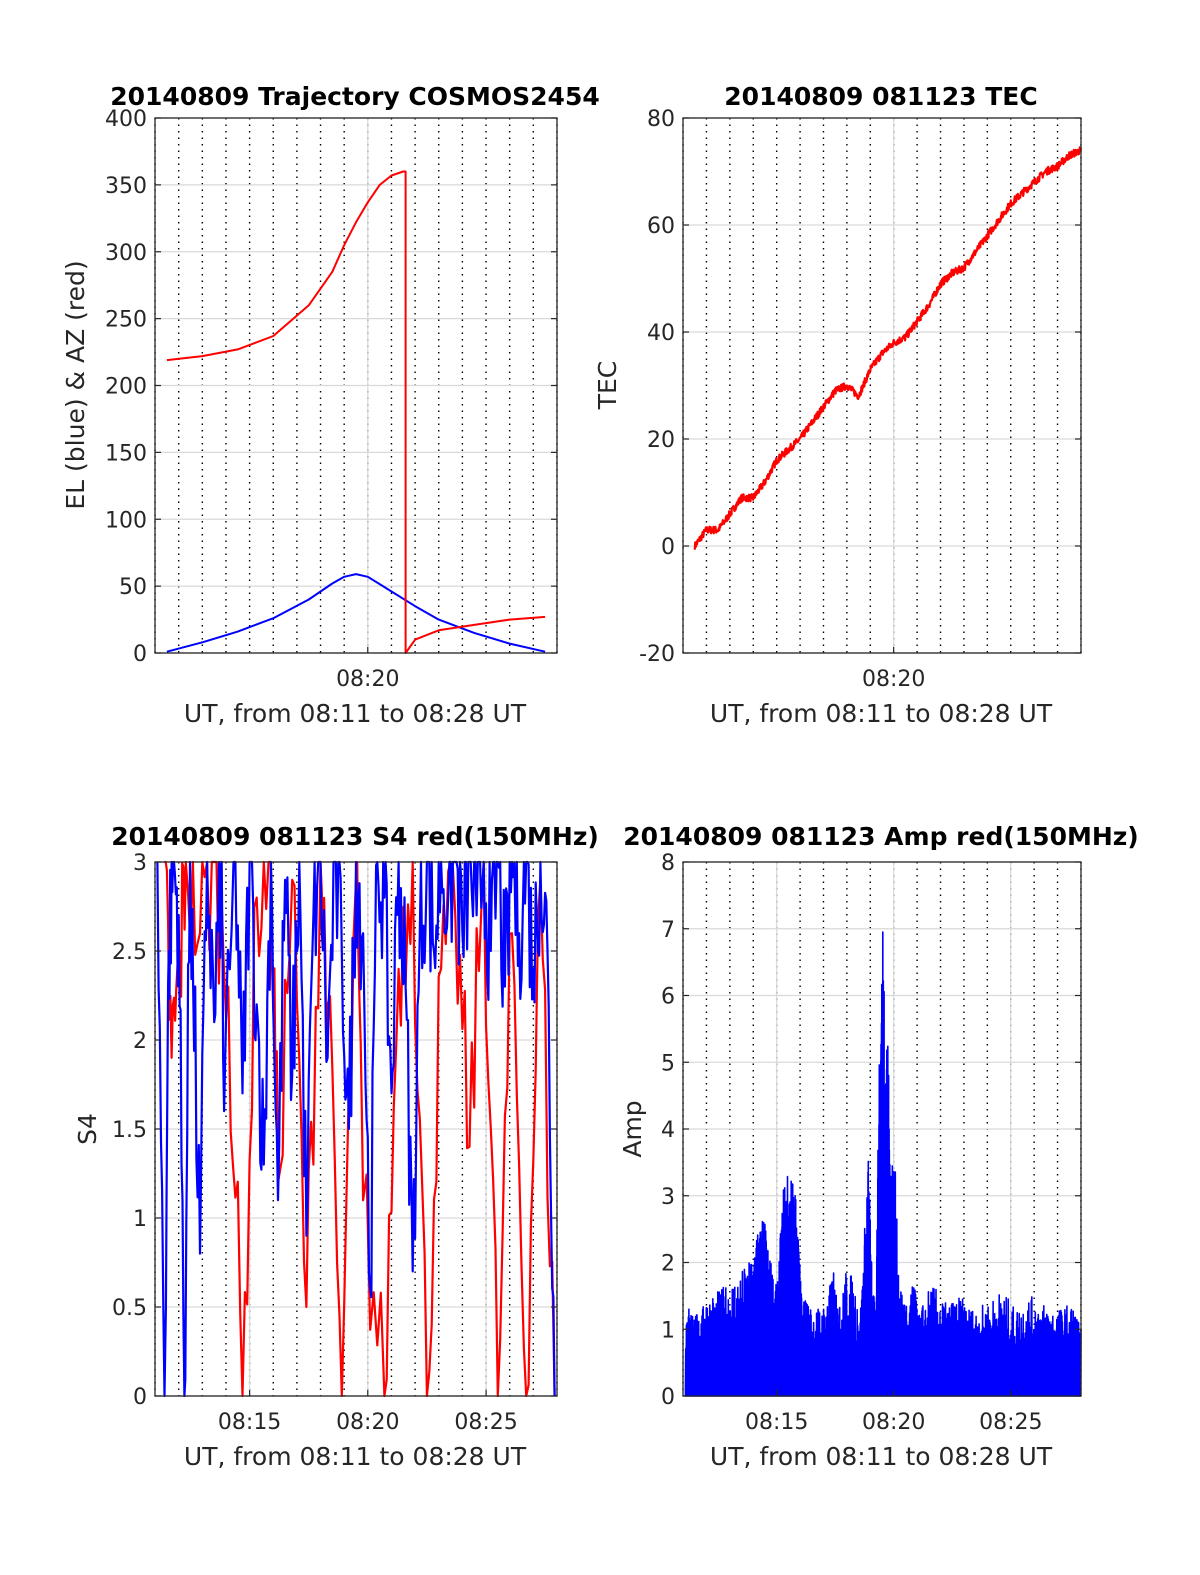  I want to click on y-tick-label: 0.5, so click(129, 1308).